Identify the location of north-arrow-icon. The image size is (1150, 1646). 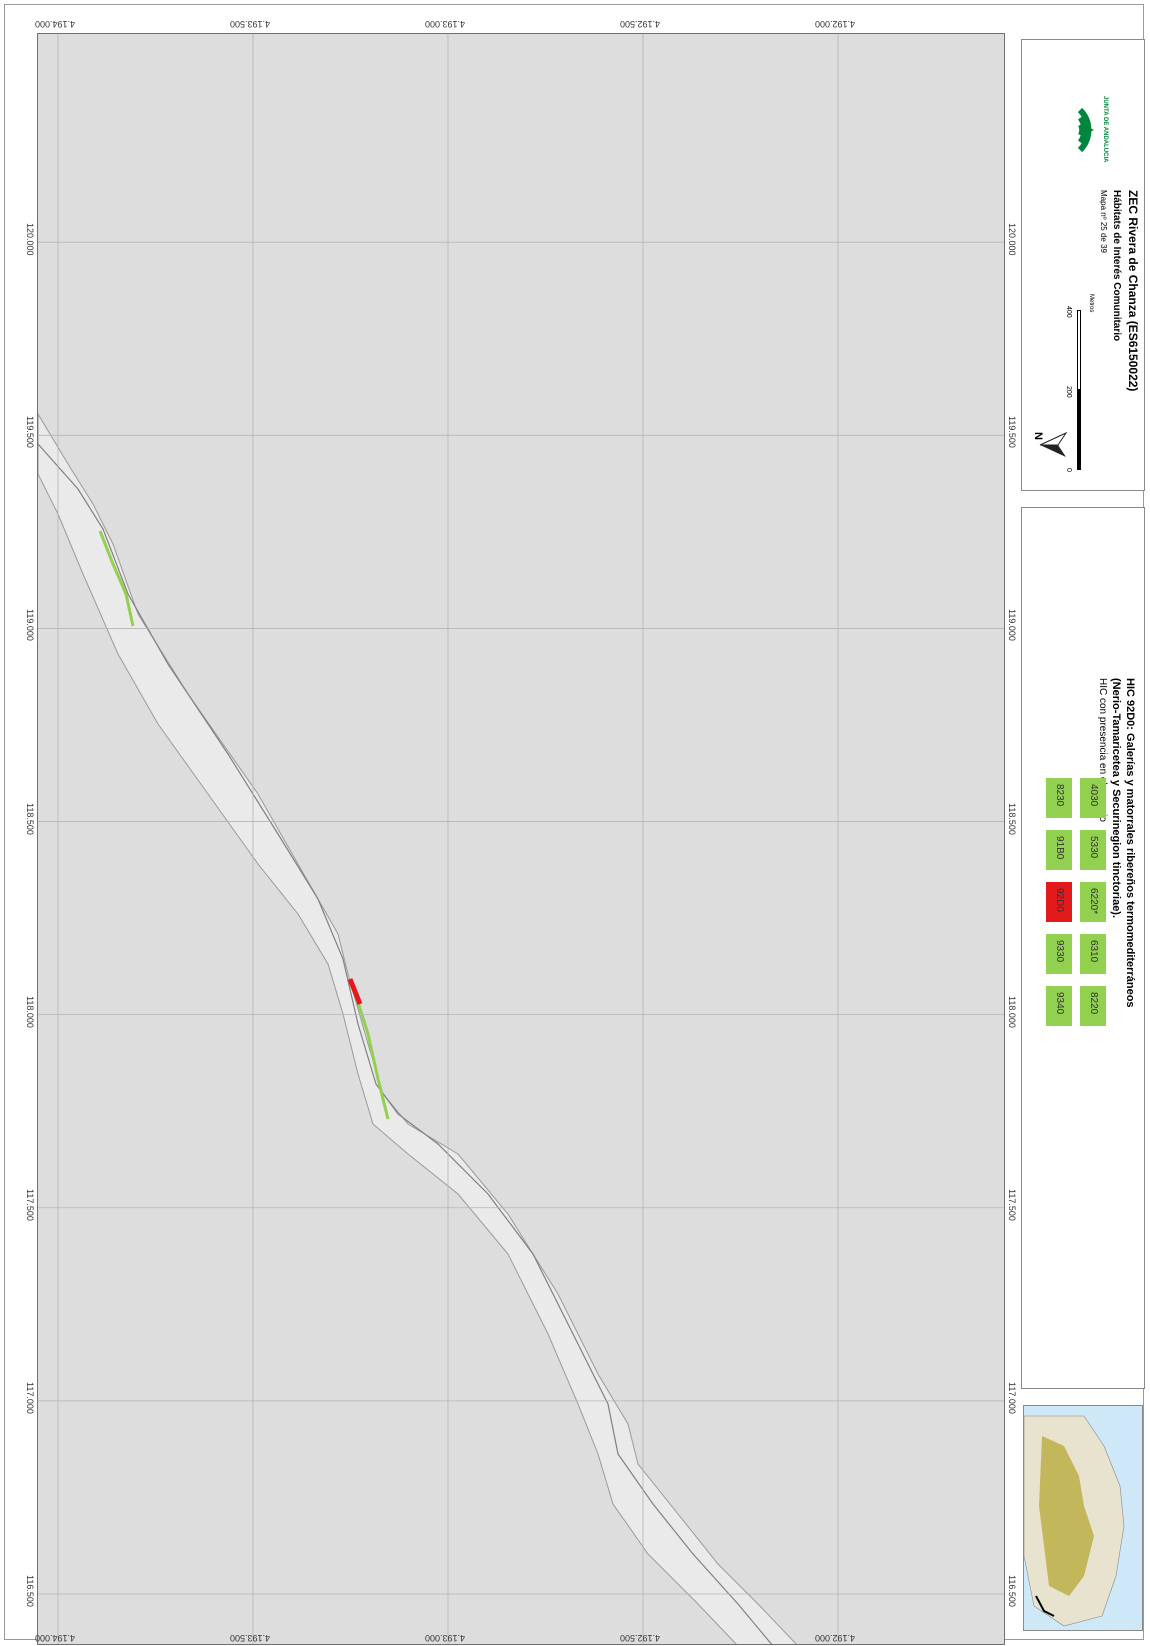
(1052, 445).